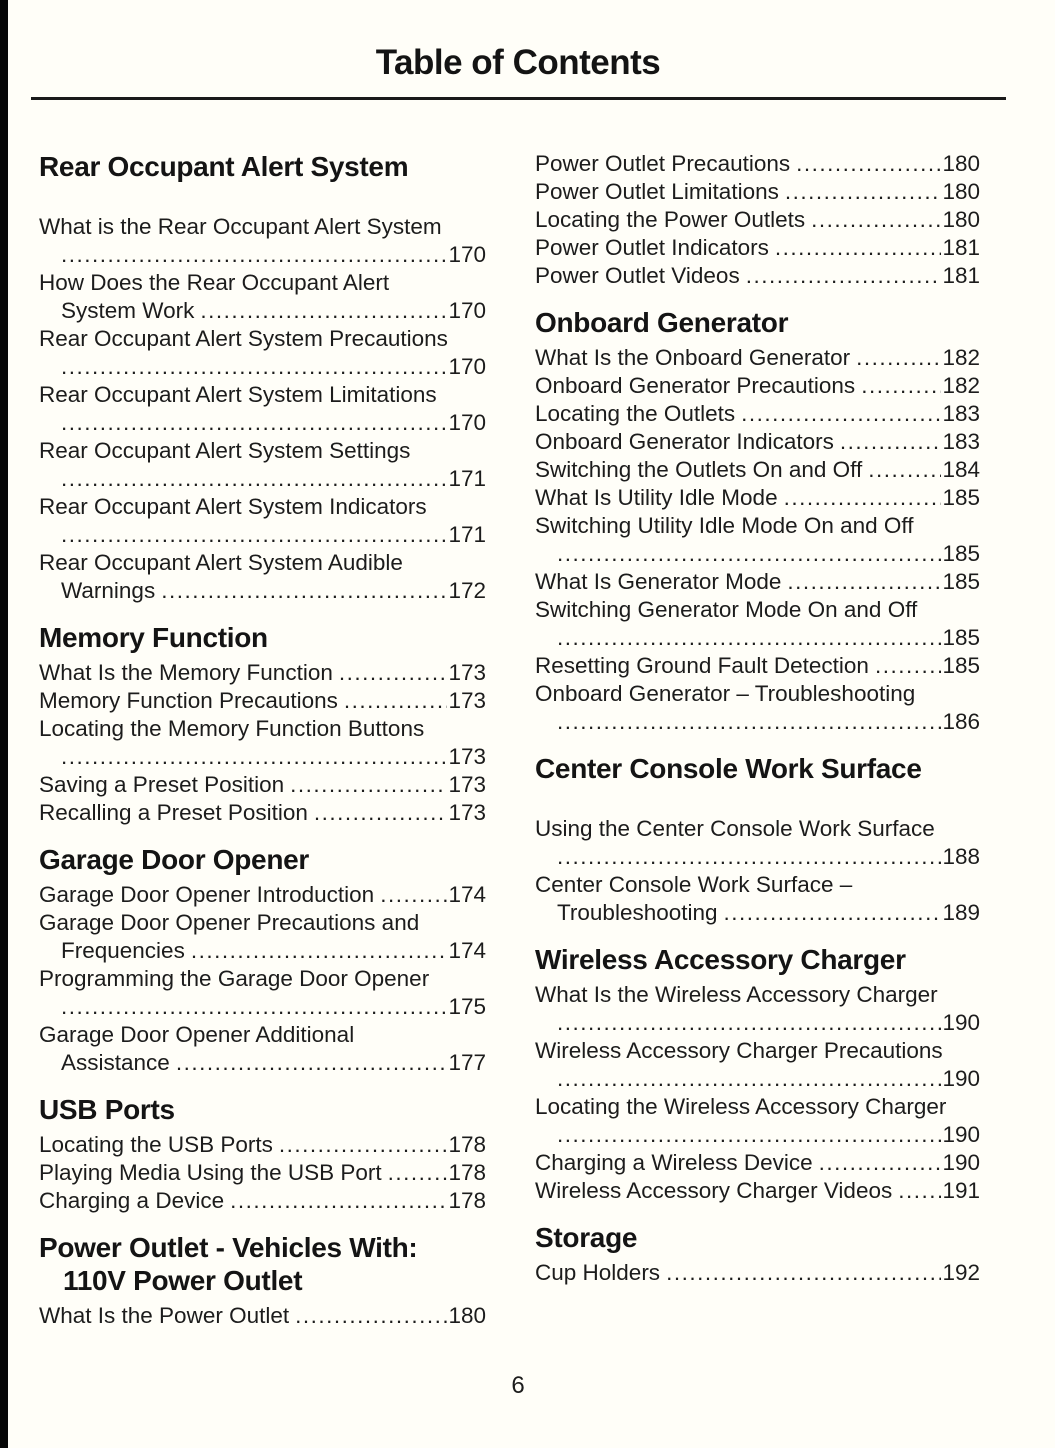  I want to click on entry-text: Garage Door Opener Introduction, so click(207, 894).